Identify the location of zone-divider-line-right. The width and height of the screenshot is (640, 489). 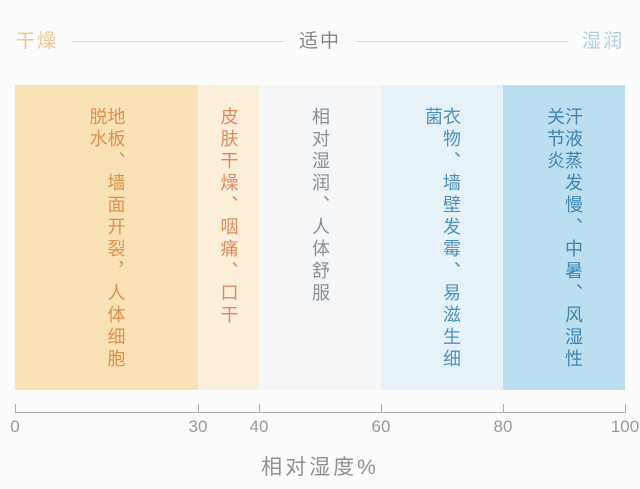
(461, 41).